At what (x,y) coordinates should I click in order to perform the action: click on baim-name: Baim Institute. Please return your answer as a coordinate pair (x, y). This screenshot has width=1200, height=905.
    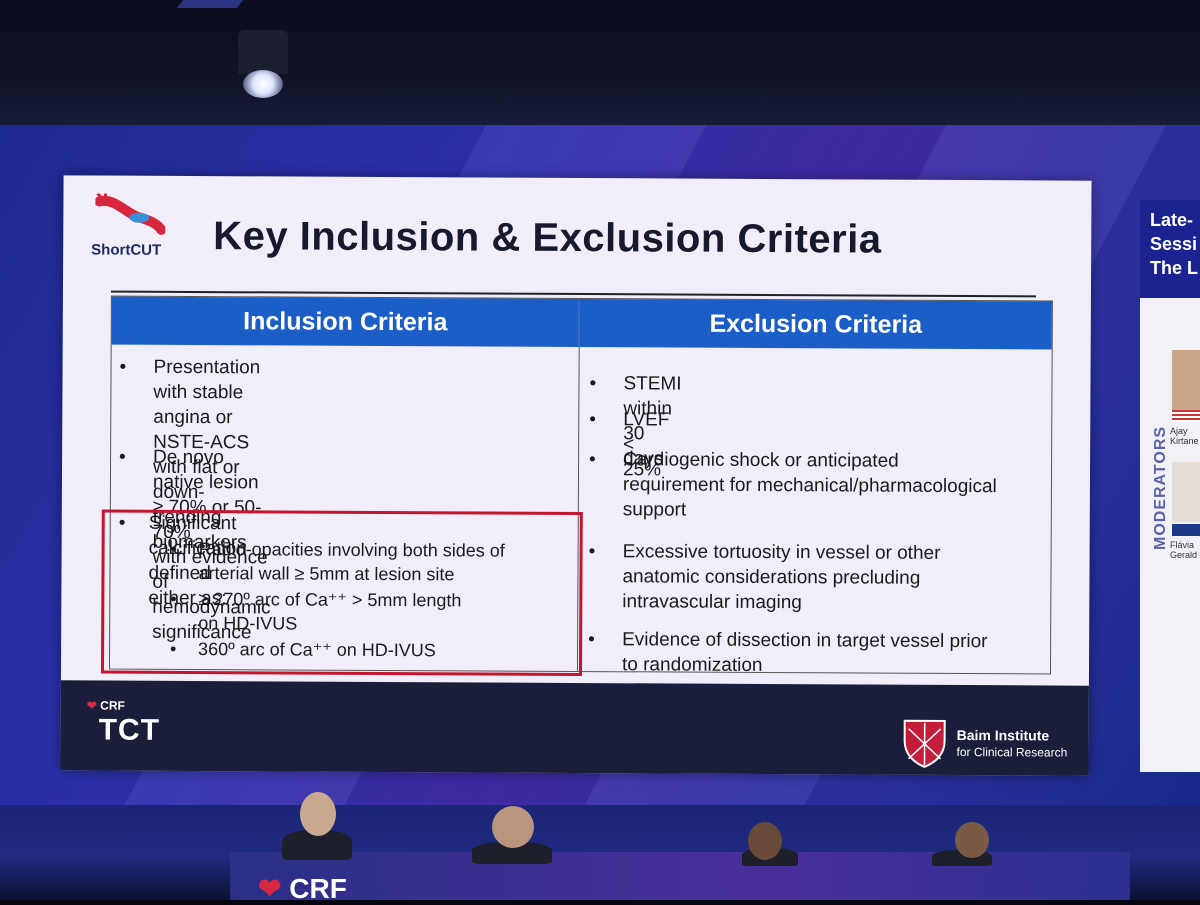
    Looking at the image, I should click on (1003, 735).